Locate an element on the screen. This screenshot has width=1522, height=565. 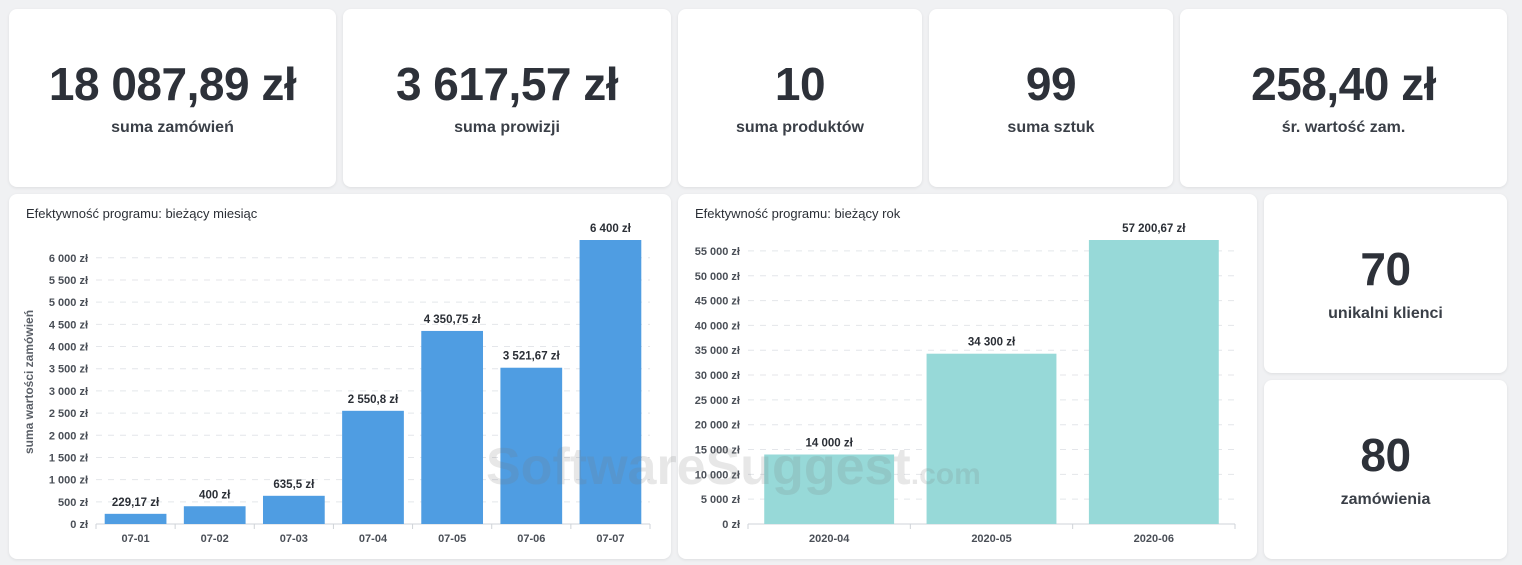
y-tick-label: 3 500 zł is located at coordinates (68, 370).